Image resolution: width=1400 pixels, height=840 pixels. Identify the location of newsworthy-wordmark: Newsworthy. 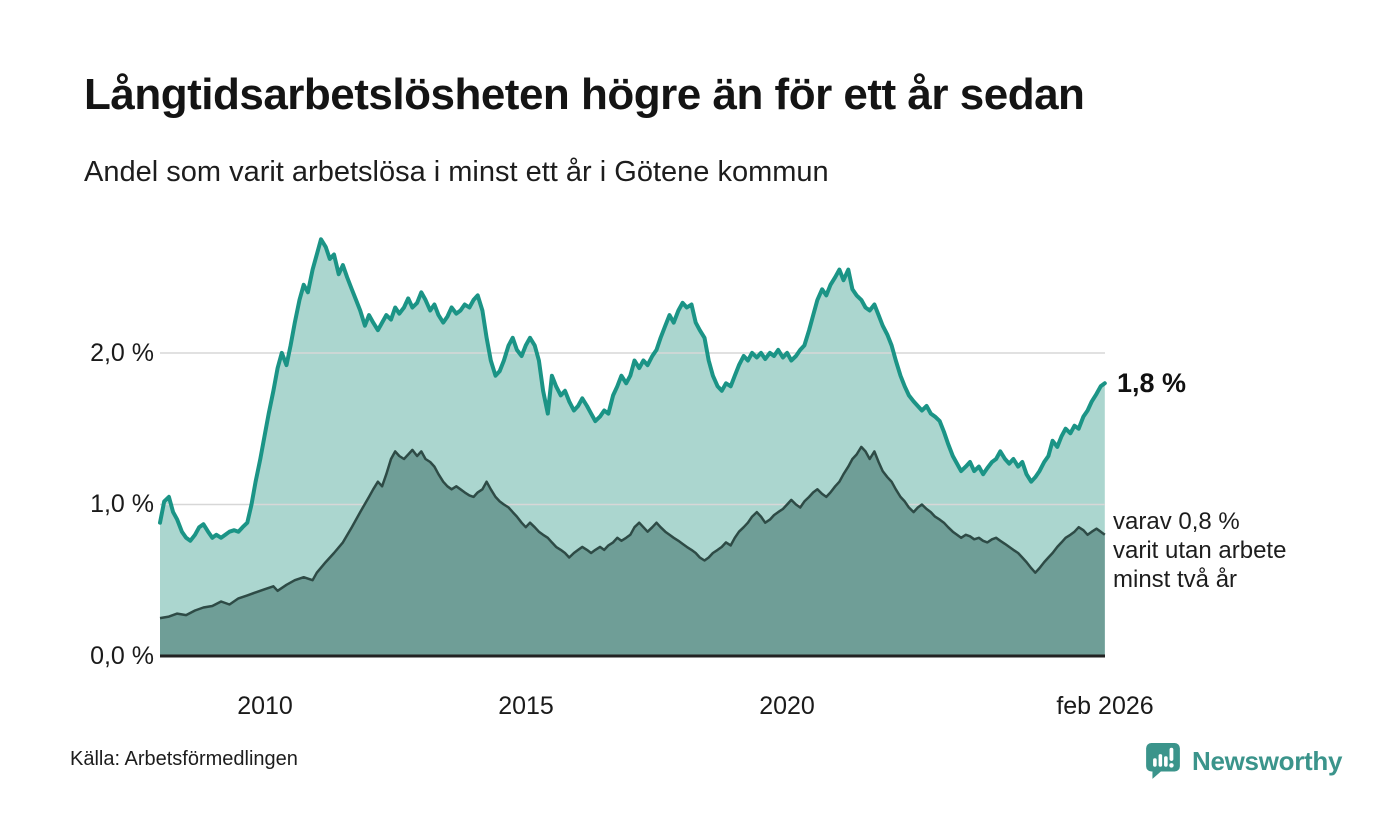
(1267, 761).